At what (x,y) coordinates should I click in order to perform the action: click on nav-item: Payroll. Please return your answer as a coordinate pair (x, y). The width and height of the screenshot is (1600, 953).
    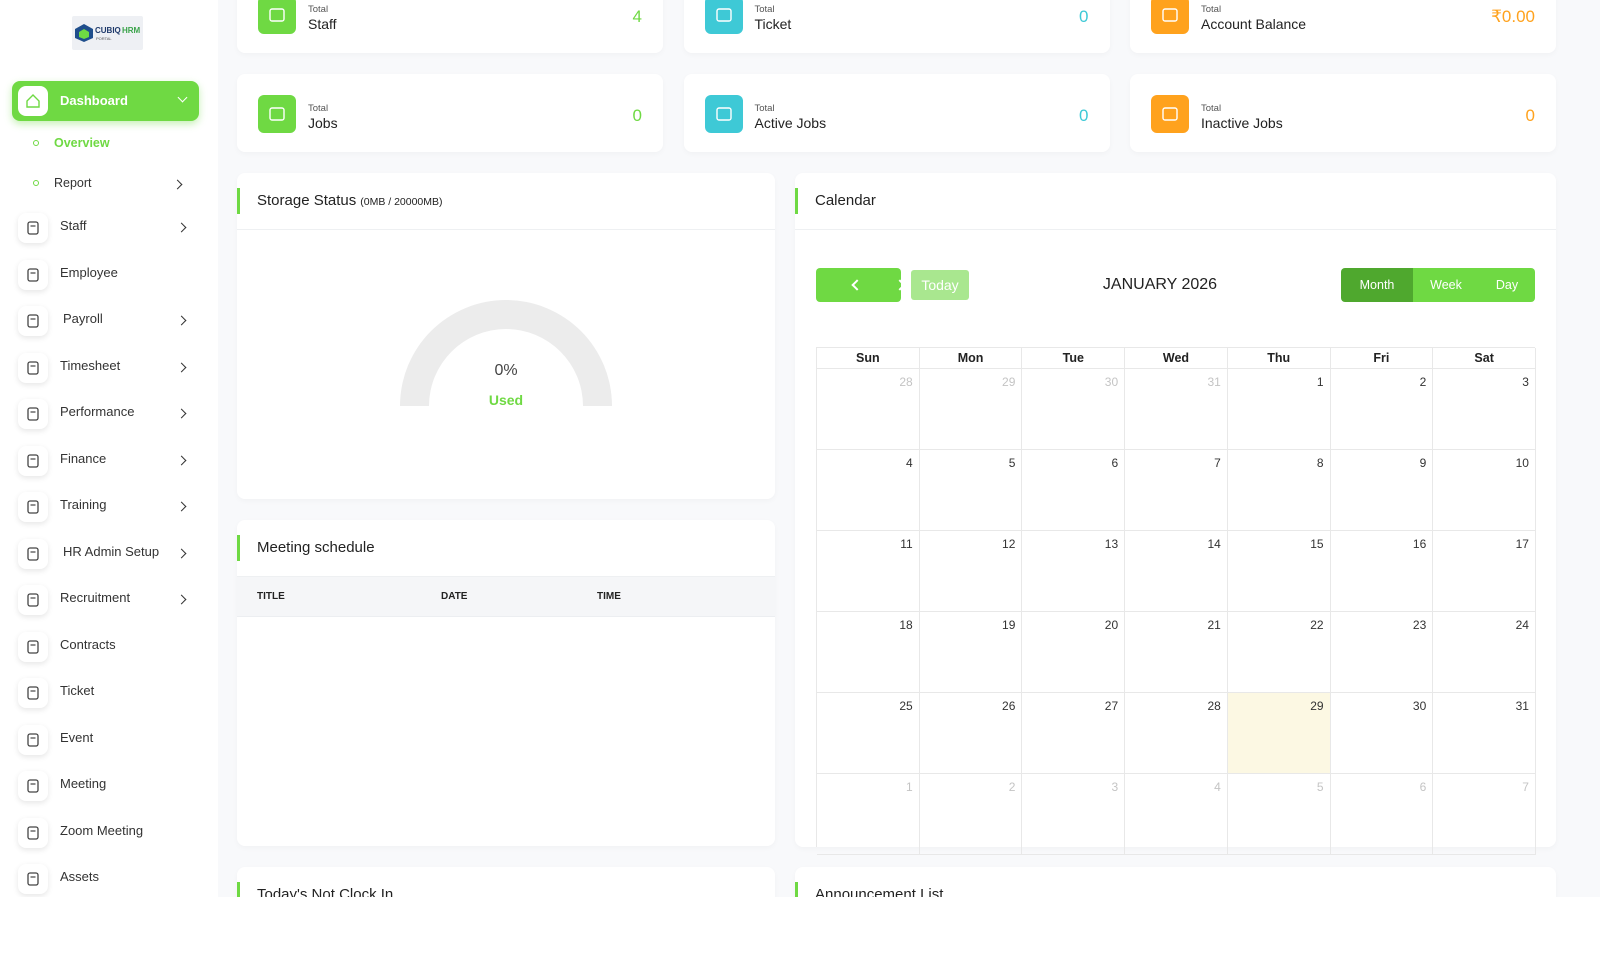
    Looking at the image, I should click on (83, 318).